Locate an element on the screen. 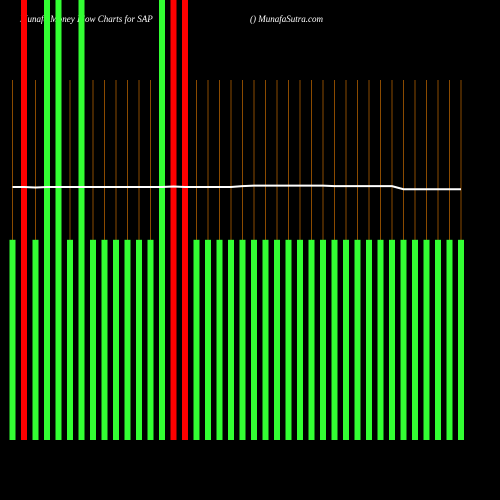 The height and width of the screenshot is (500, 500). money-flow-line is located at coordinates (236, 187).